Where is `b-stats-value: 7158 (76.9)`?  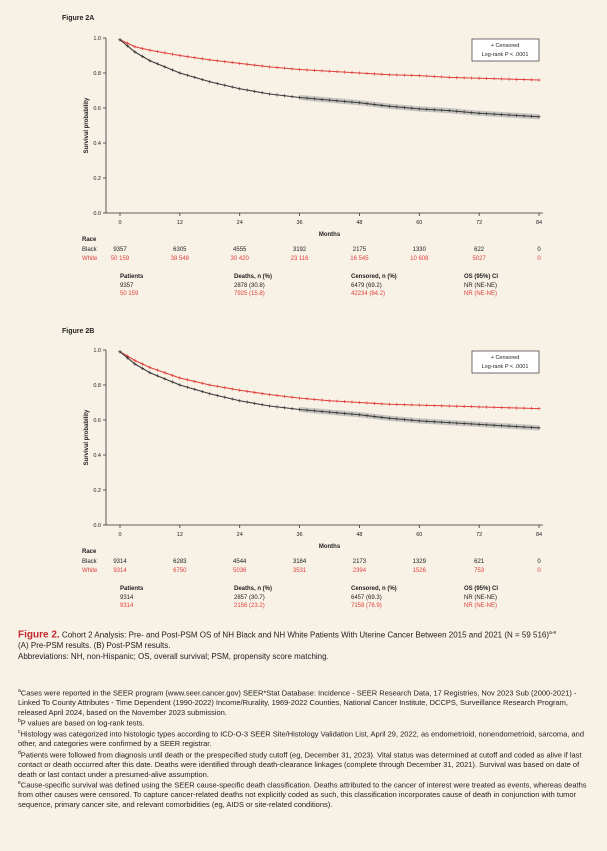 b-stats-value: 7158 (76.9) is located at coordinates (366, 606).